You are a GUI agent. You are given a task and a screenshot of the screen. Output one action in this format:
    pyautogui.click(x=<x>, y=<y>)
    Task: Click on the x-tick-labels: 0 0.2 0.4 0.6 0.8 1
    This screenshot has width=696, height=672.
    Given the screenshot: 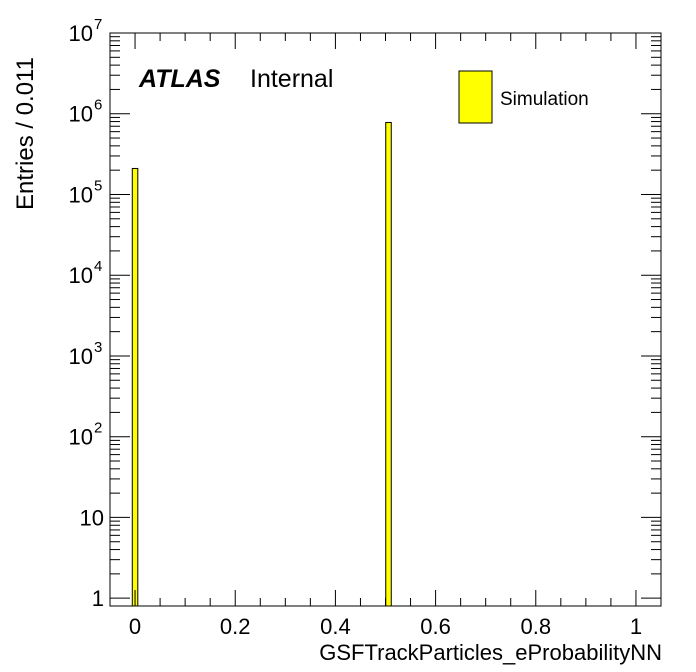 What is the action you would take?
    pyautogui.click(x=385, y=626)
    